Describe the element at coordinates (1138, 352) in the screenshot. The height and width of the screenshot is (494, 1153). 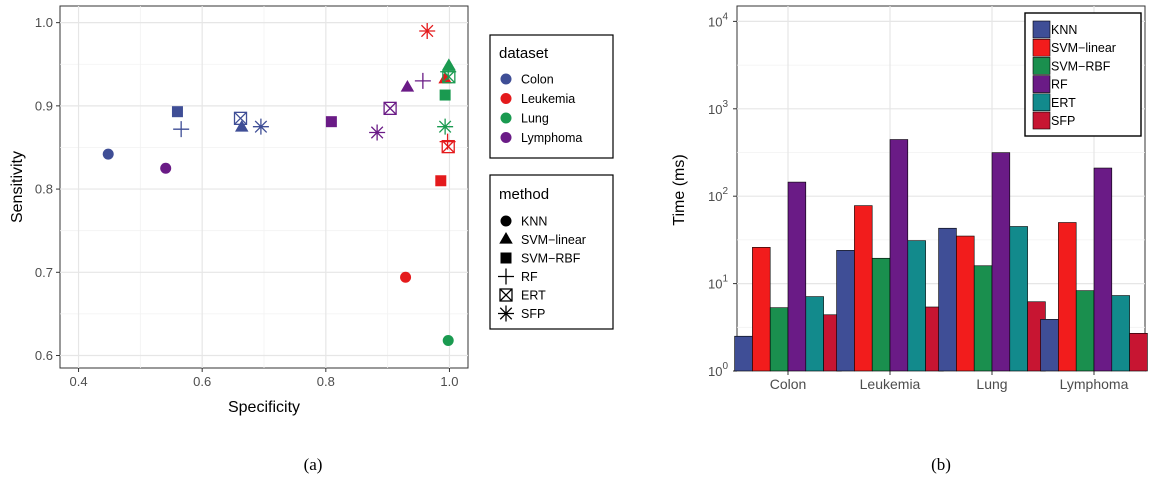
I see `bar-lymphoma-sfp` at that location.